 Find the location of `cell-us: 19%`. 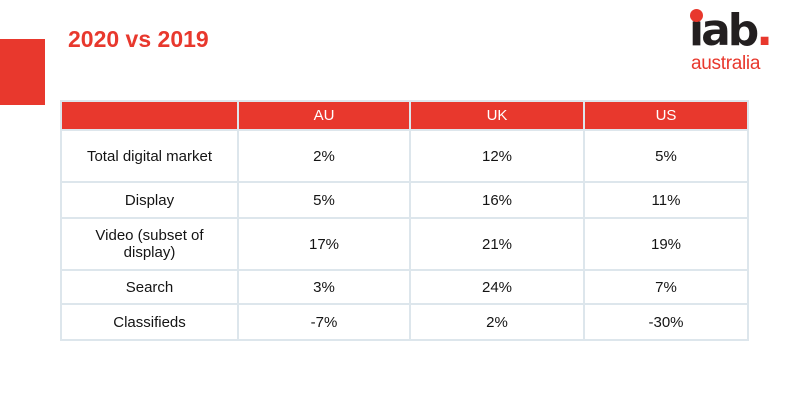

cell-us: 19% is located at coordinates (666, 244).